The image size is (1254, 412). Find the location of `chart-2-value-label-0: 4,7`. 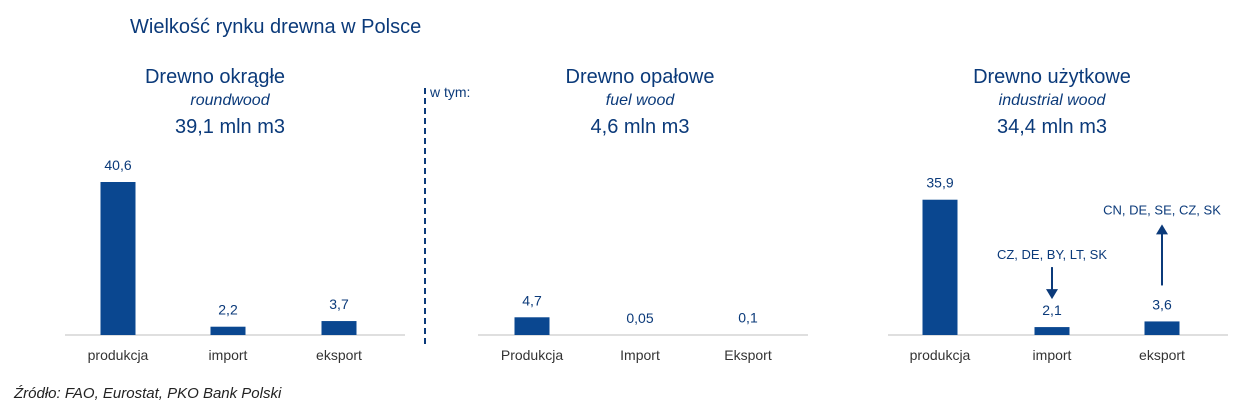

chart-2-value-label-0: 4,7 is located at coordinates (532, 300).